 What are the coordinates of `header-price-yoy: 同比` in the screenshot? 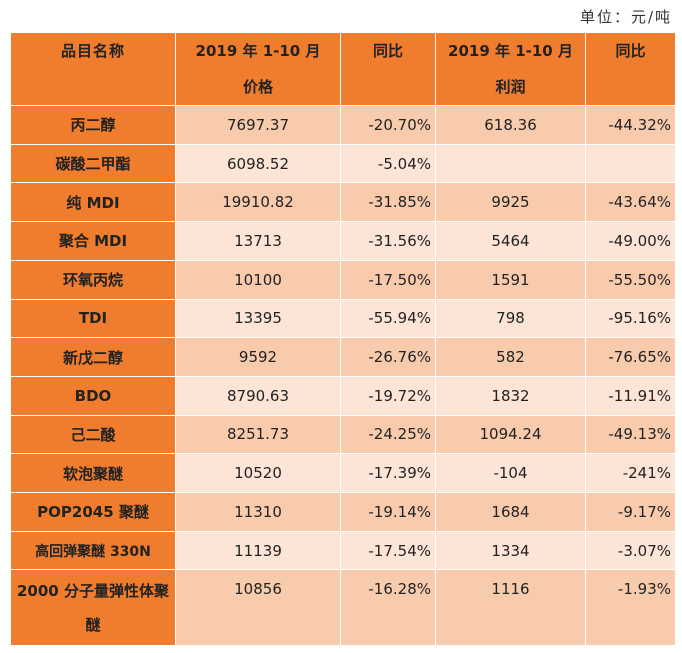 It's located at (388, 69).